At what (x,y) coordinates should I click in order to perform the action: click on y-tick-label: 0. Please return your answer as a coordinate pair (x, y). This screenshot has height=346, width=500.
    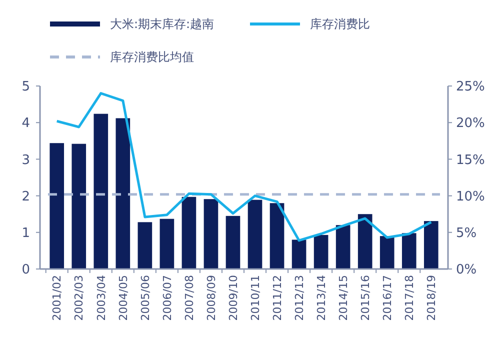
    Looking at the image, I should click on (26, 270).